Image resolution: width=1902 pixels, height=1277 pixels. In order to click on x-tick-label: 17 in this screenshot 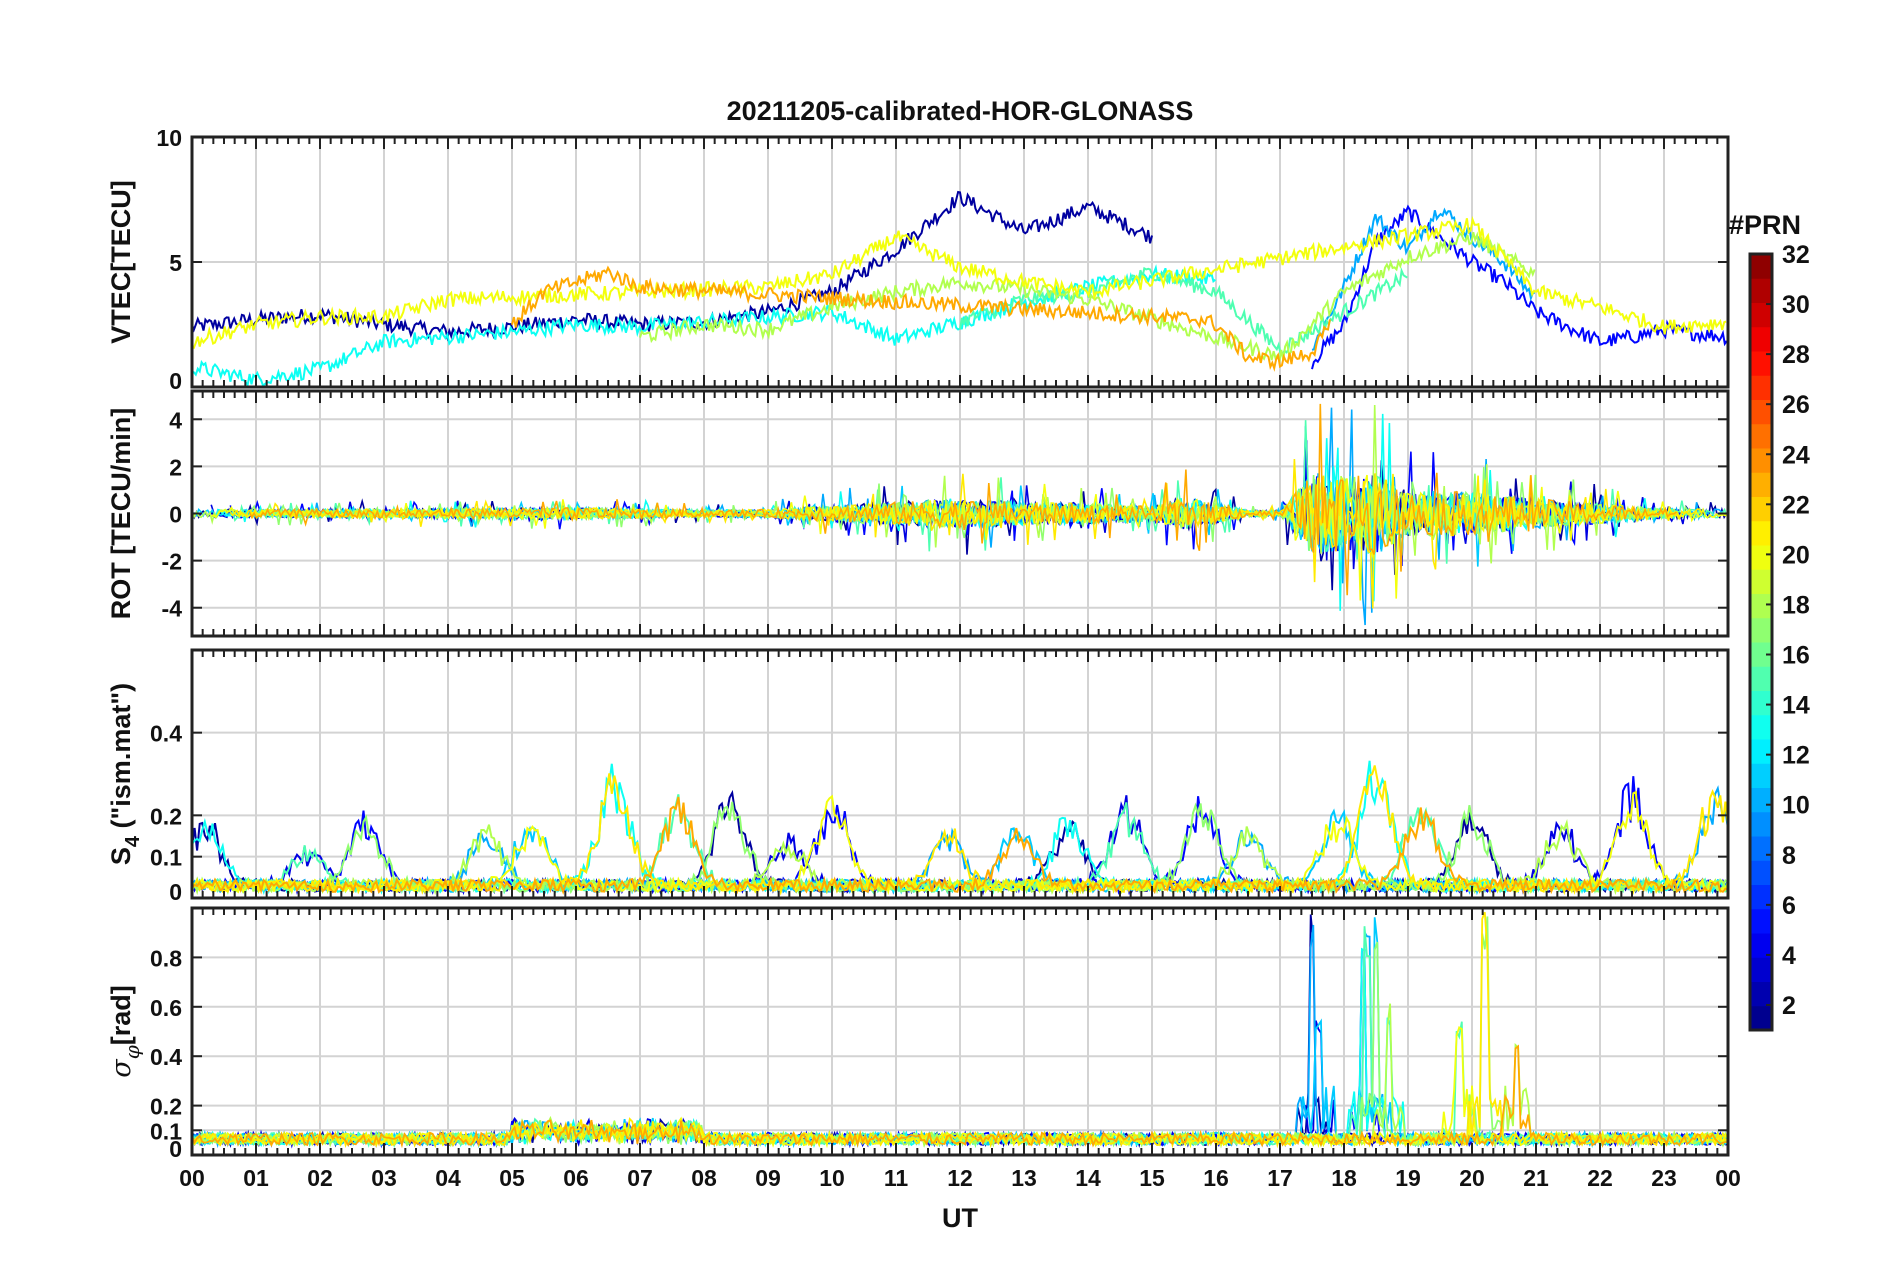, I will do `click(1280, 1178)`.